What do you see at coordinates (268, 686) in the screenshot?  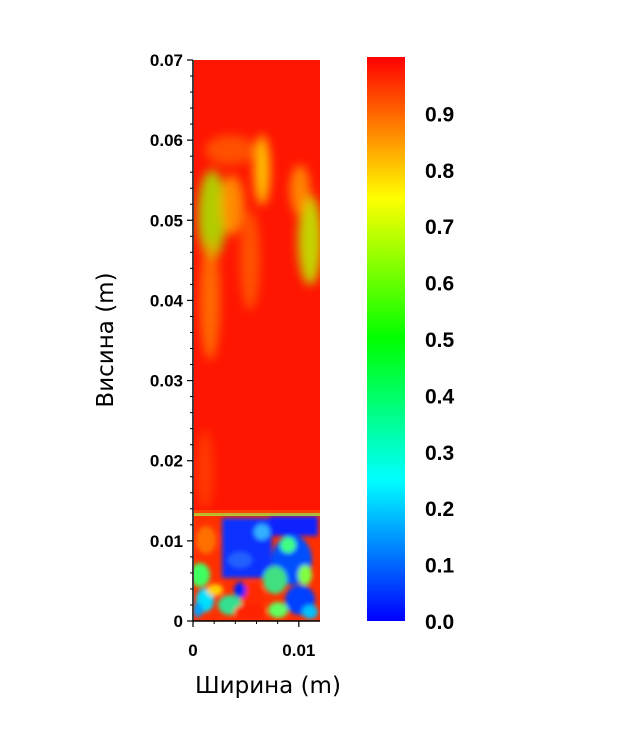 I see `x-axis-title: Ширина (m)` at bounding box center [268, 686].